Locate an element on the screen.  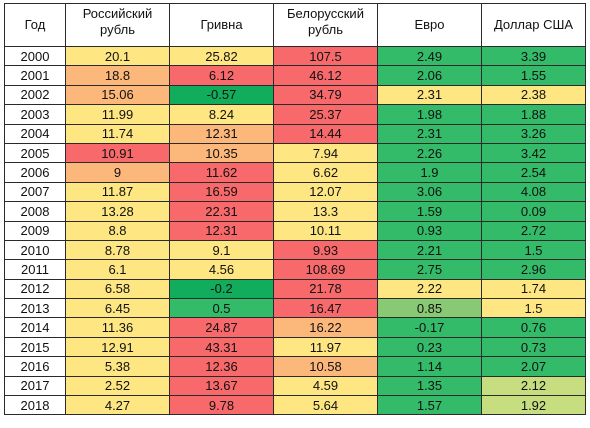
value-cell-euro: 2.06 is located at coordinates (429, 75).